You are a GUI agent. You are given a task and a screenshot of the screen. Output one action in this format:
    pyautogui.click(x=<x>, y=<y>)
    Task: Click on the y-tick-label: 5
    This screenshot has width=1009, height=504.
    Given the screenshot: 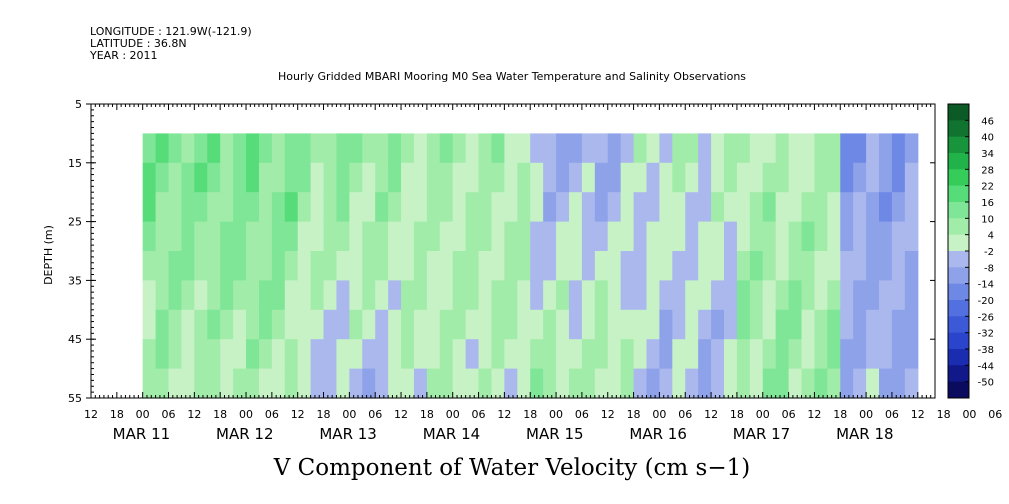 What is the action you would take?
    pyautogui.click(x=78, y=104)
    